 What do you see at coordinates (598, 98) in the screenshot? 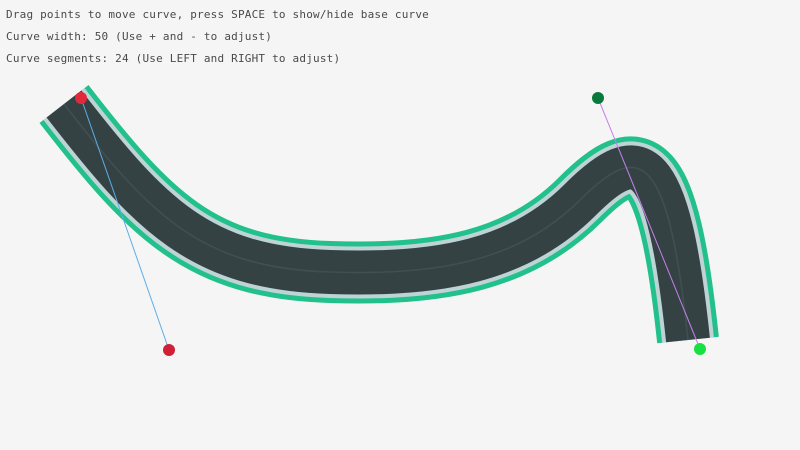
I see `end-control-handle` at bounding box center [598, 98].